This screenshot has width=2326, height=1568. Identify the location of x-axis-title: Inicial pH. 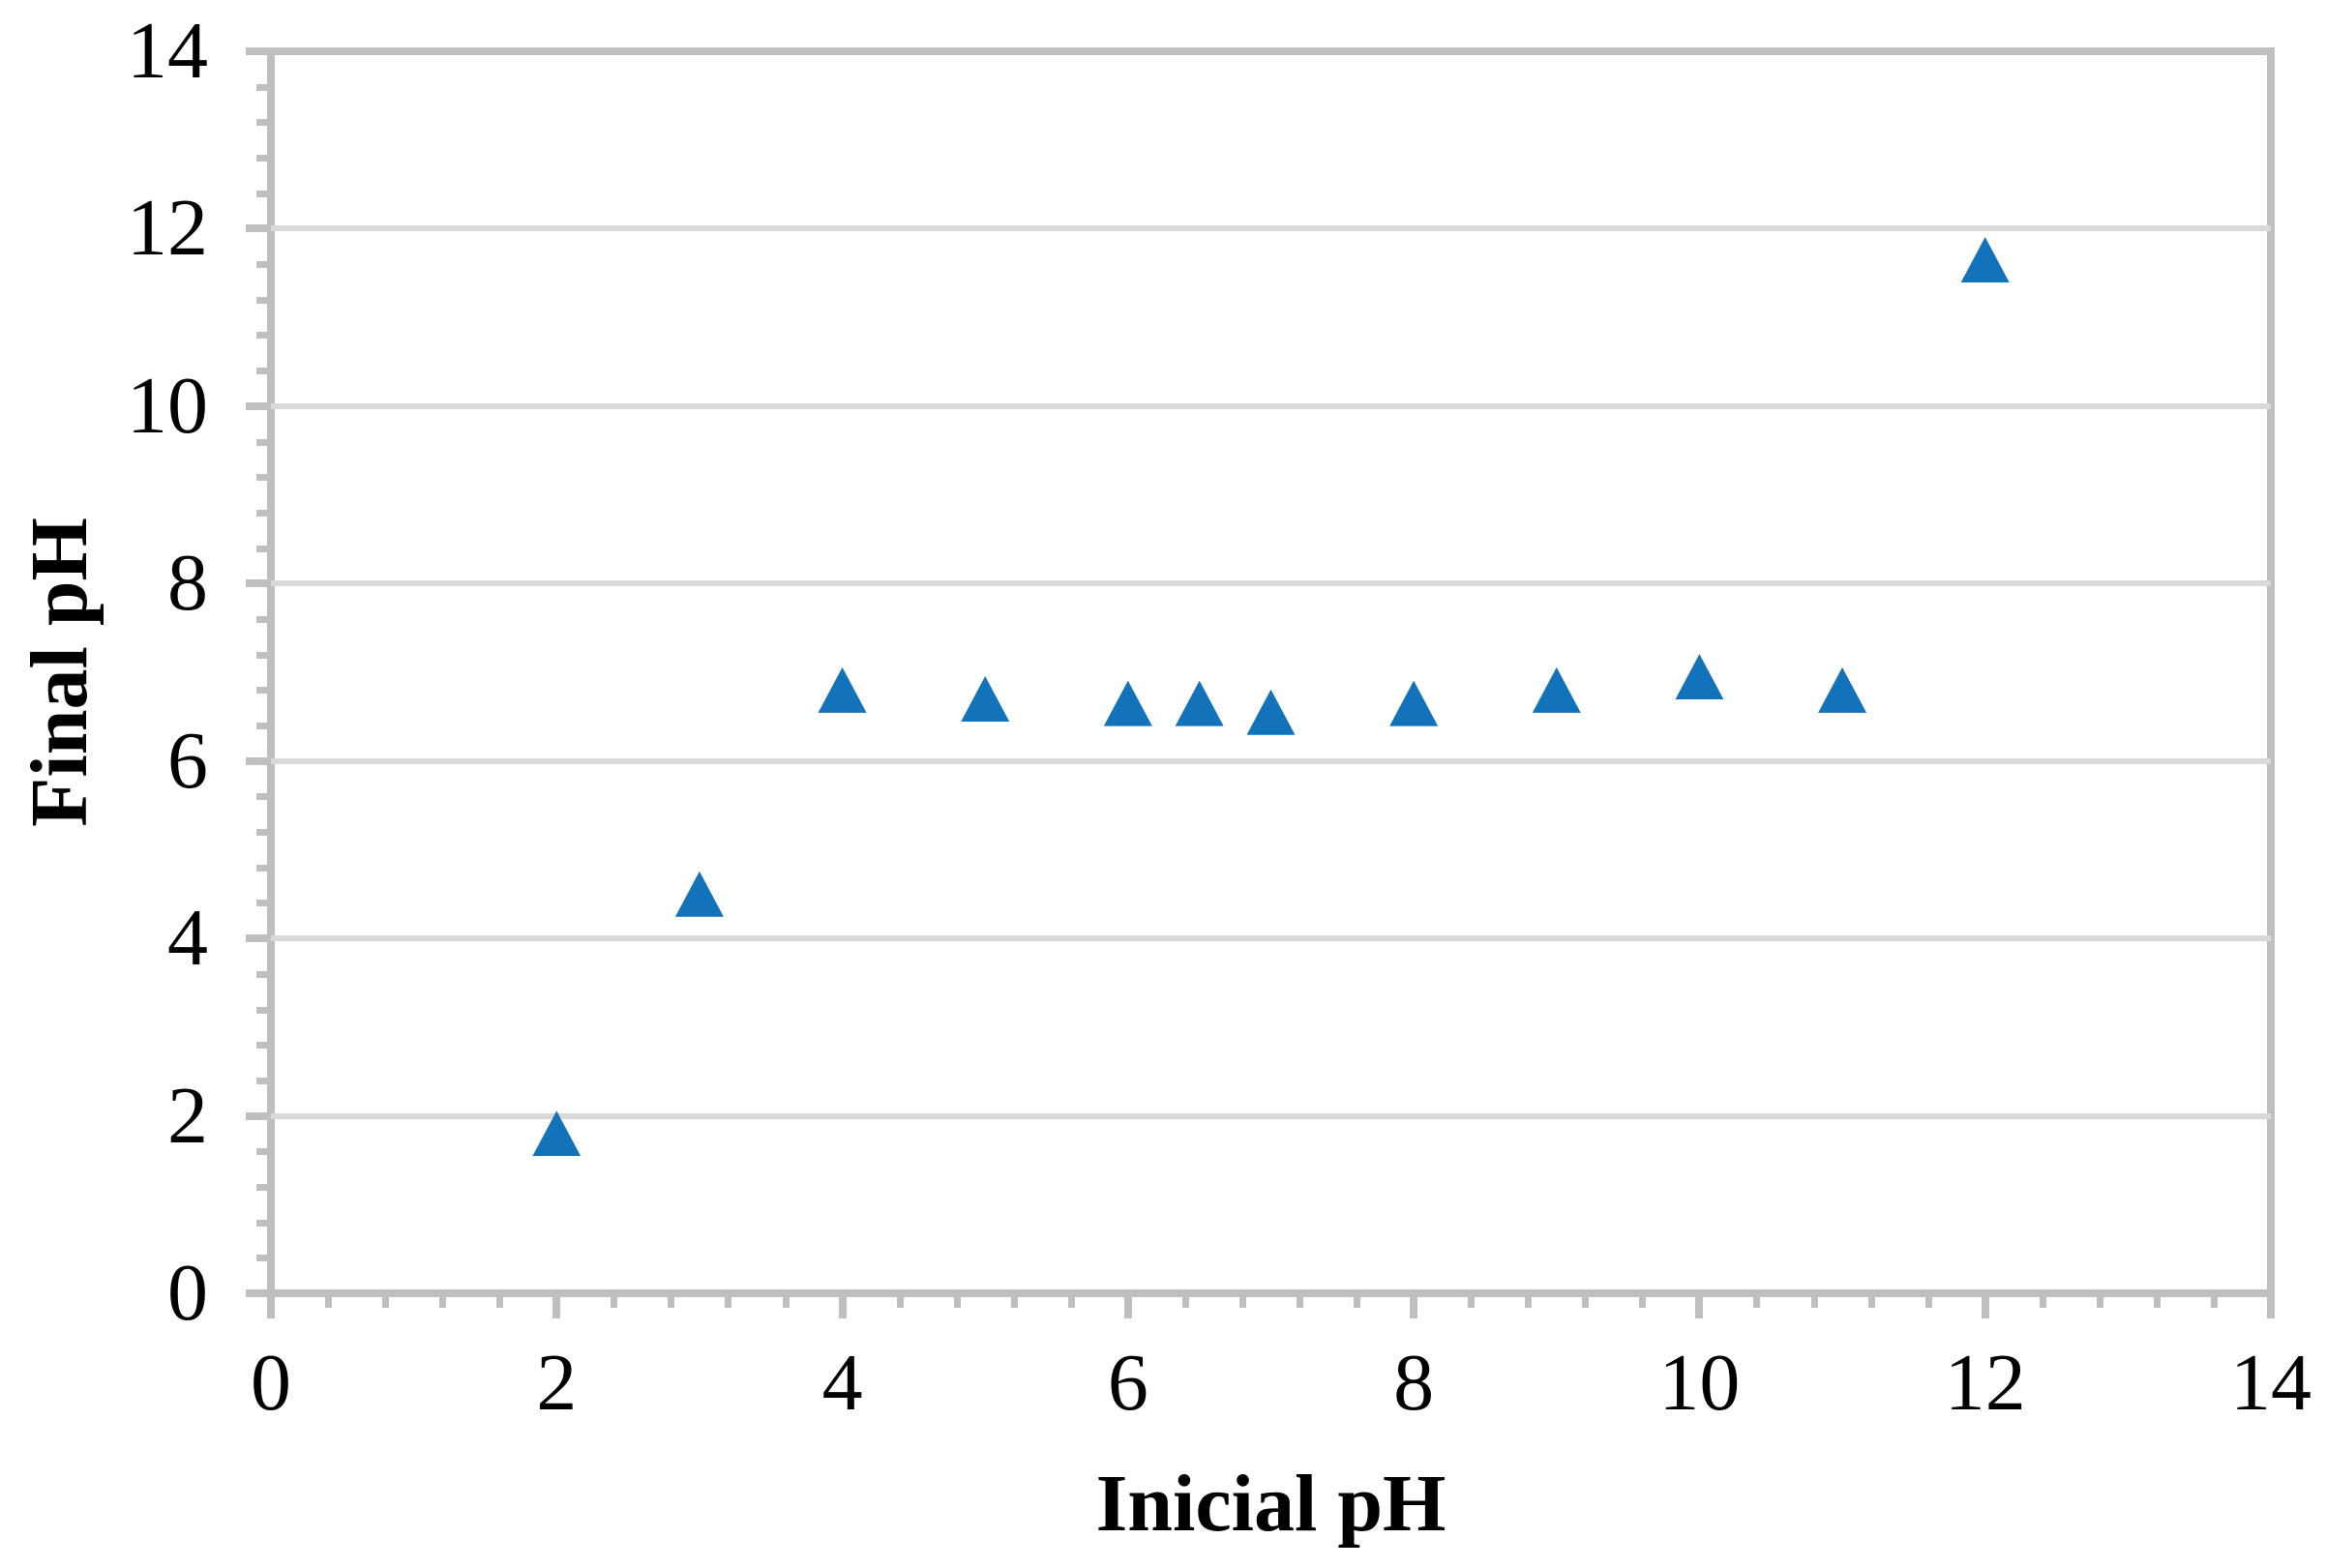
(1270, 1504).